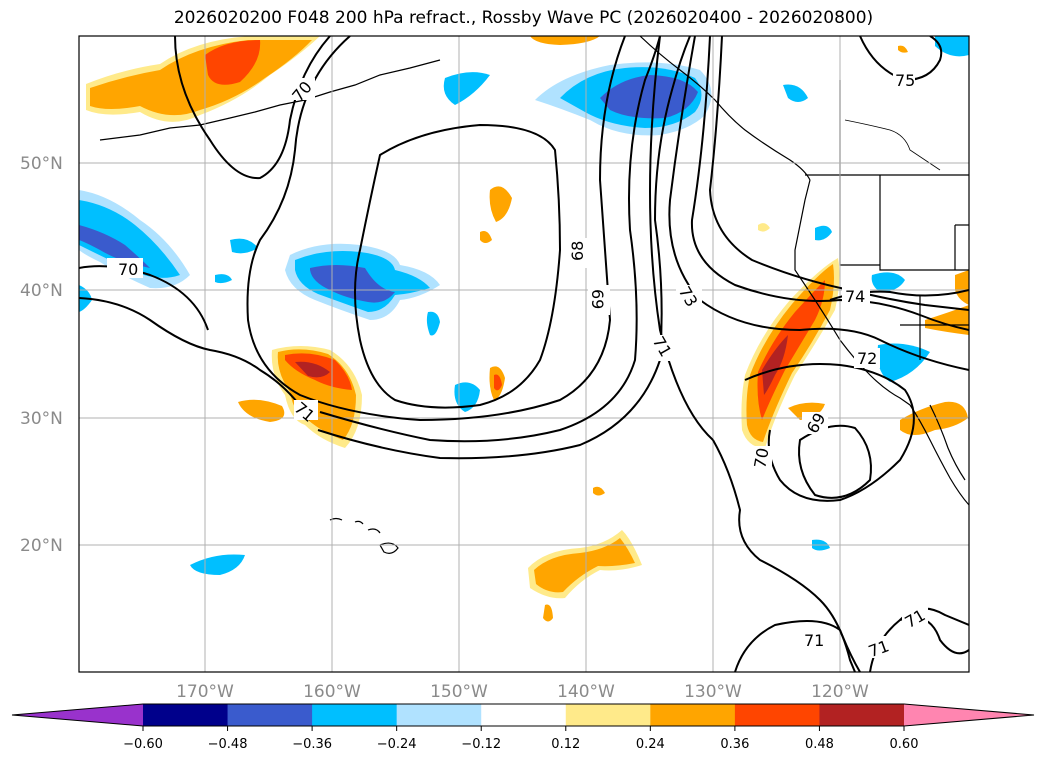 The image size is (1047, 765). Describe the element at coordinates (41, 546) in the screenshot. I see `lat-label-20n: 20°N` at that location.